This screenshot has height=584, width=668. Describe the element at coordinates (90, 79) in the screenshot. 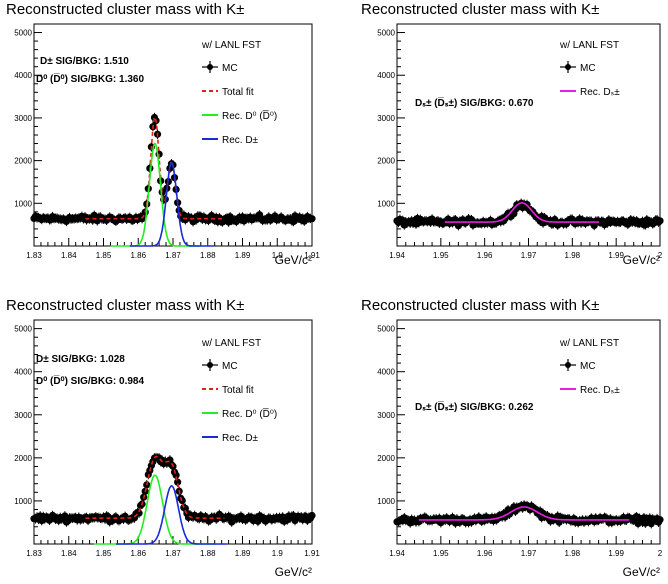

I see `sig-bkg-annotation: D⁰ (D̅⁰) SIG/BKG: 1.360` at that location.